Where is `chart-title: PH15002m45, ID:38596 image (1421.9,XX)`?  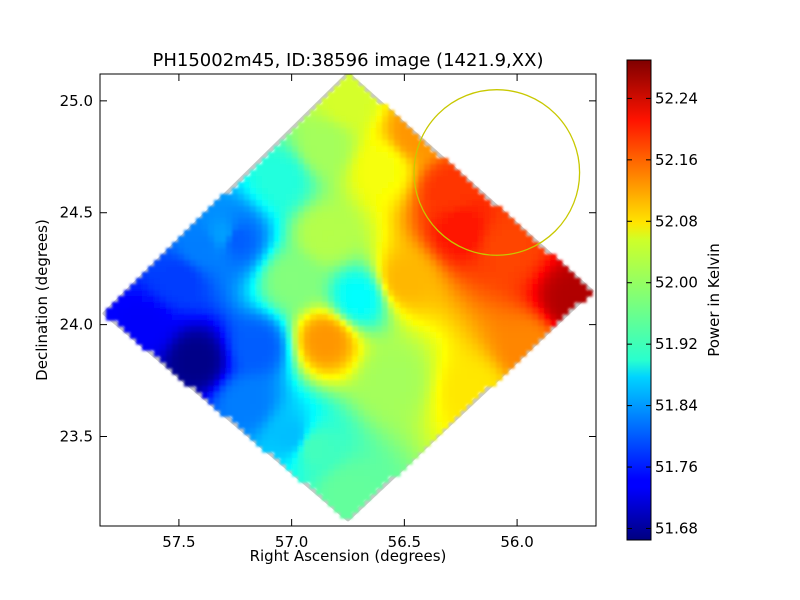 chart-title: PH15002m45, ID:38596 image (1421.9,XX) is located at coordinates (348, 60).